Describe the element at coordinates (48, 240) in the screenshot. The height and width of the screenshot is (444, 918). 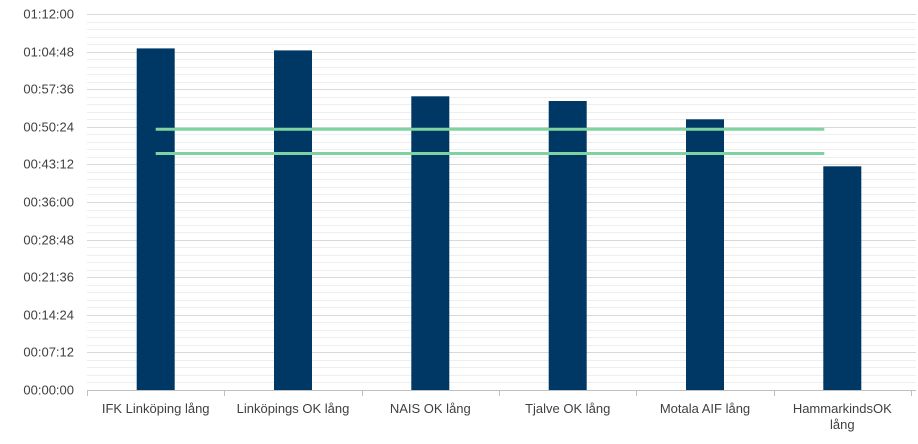
I see `y-tick-label: 00:28:48` at that location.